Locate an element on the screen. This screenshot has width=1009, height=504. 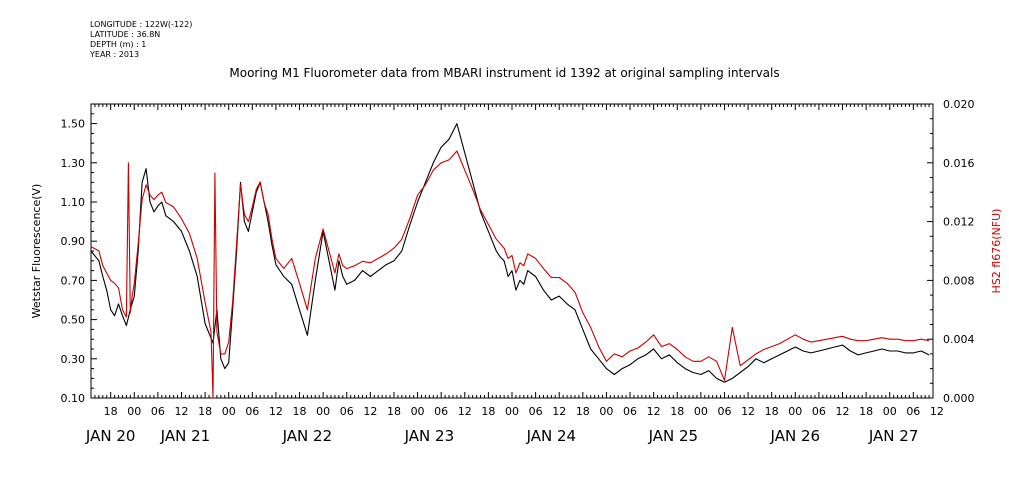
y2-axis-label: HS2 fl676(NFU) is located at coordinates (996, 251).